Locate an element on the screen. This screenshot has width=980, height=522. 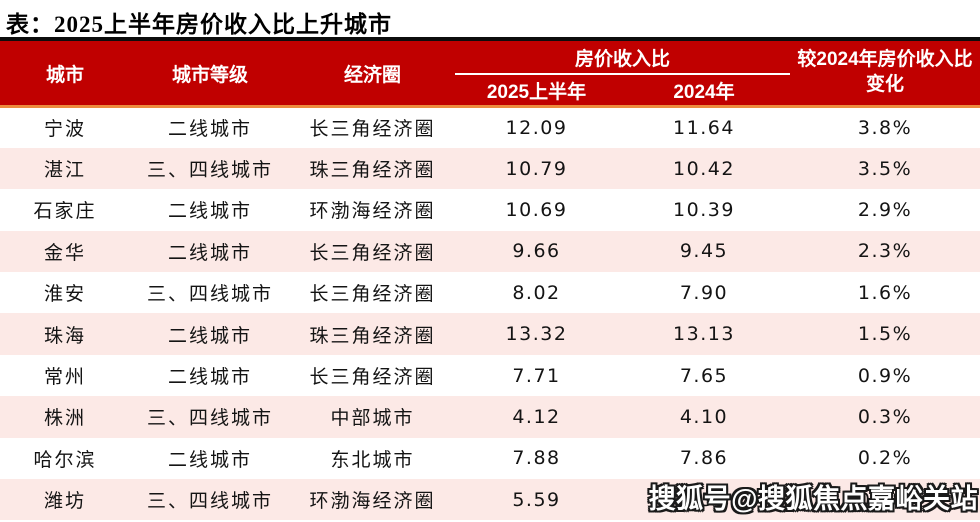
cell-city: 常州 is located at coordinates (64, 378).